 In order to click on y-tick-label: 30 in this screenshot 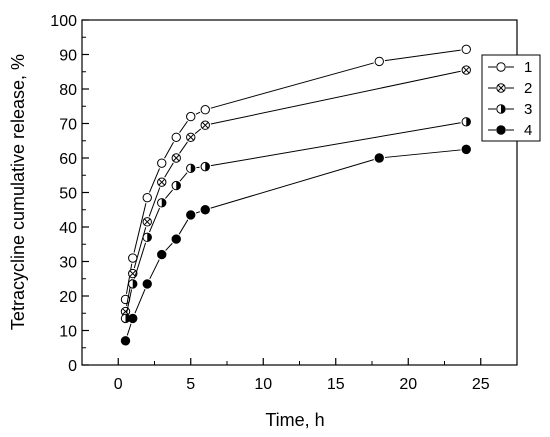, I will do `click(68, 263)`.